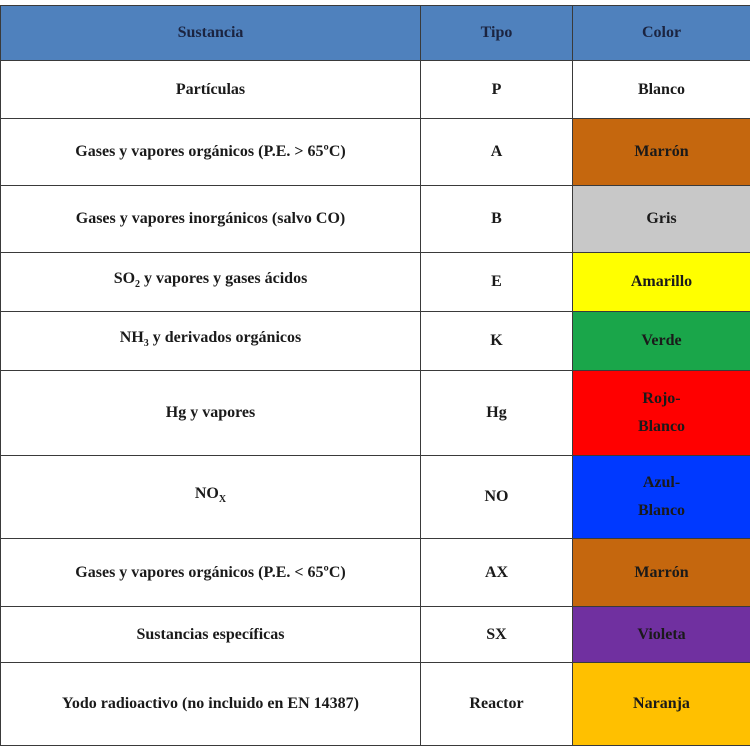  I want to click on substance-base: SO, so click(124, 278).